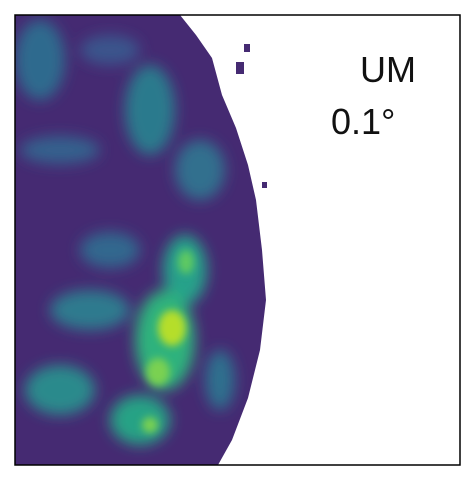 Image resolution: width=472 pixels, height=485 pixels. Describe the element at coordinates (363, 121) in the screenshot. I see `resolution-label: 0.1°` at that location.